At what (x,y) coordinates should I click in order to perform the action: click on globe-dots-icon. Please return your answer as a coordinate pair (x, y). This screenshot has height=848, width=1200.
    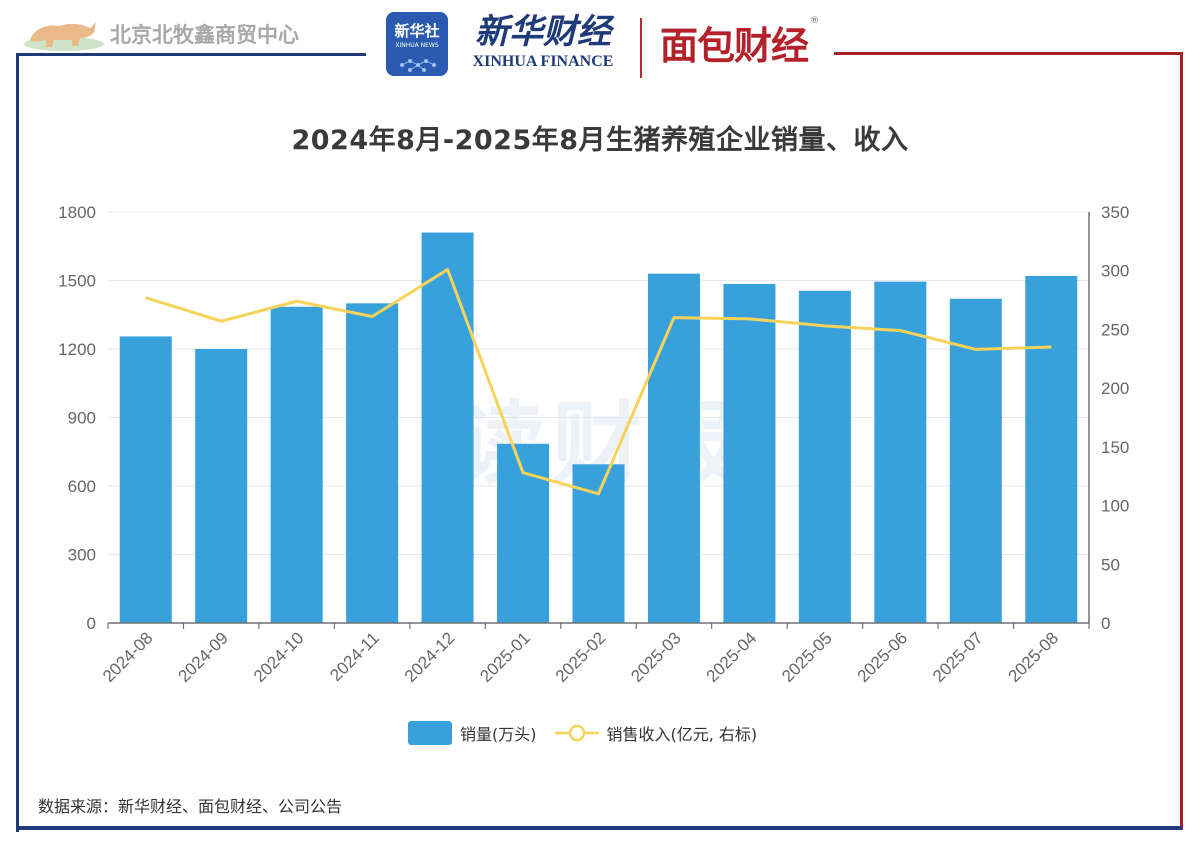
    Looking at the image, I should click on (418, 65).